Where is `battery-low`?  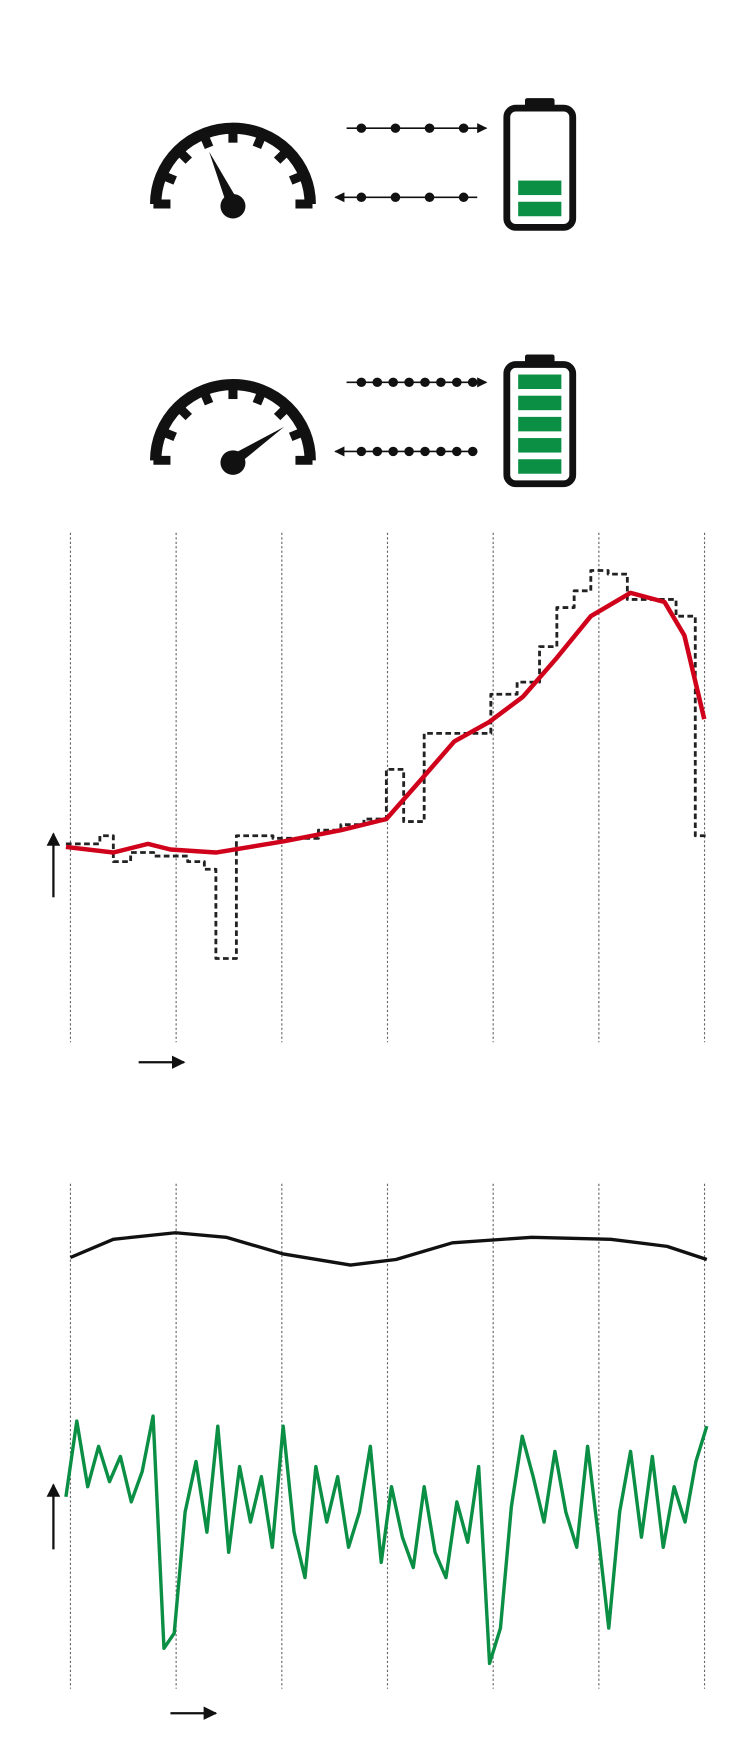
battery-low is located at coordinates (540, 164).